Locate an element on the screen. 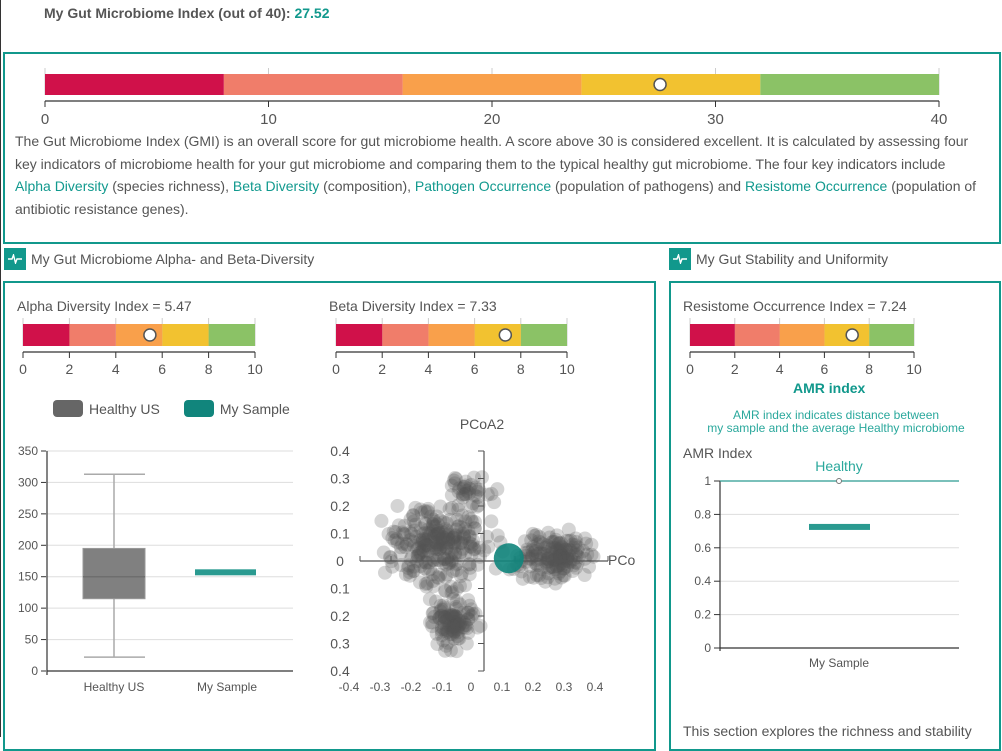  scatter-y-tick-label: 0.3 is located at coordinates (340, 479).